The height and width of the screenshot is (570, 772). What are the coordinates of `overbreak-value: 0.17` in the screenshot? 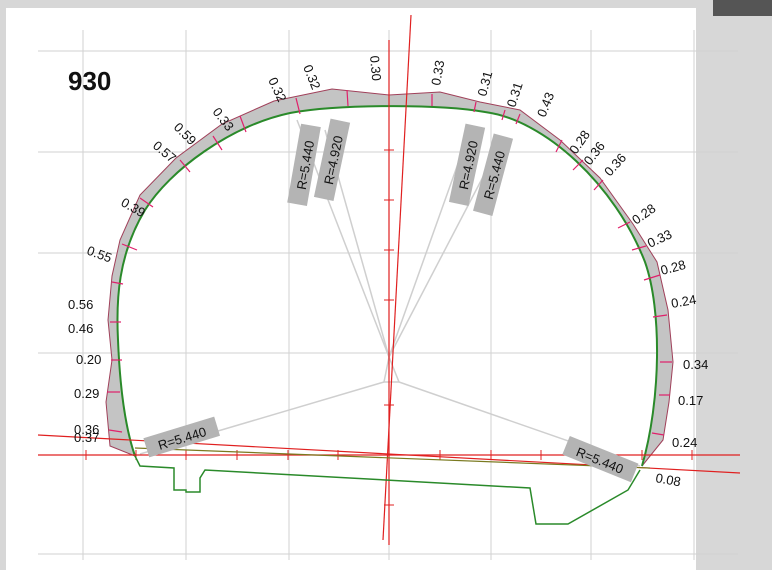 It's located at (690, 400).